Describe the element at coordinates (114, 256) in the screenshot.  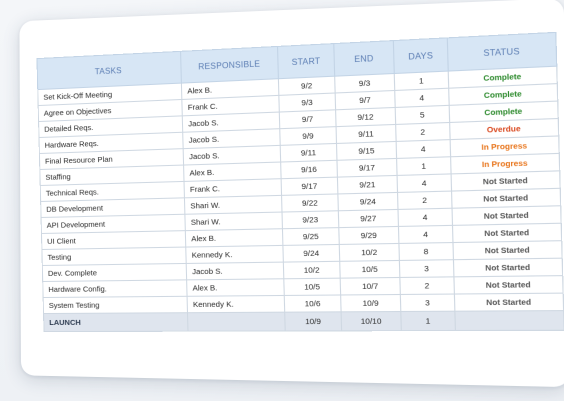
I see `task-cell: Testing` at that location.